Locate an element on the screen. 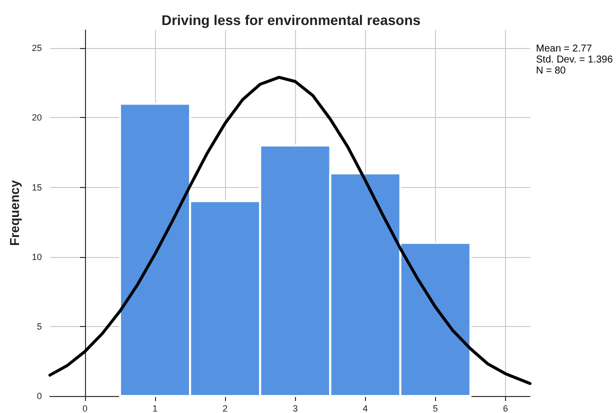 The width and height of the screenshot is (616, 413). text: Std. Dev. = 1.396 is located at coordinates (575, 60).